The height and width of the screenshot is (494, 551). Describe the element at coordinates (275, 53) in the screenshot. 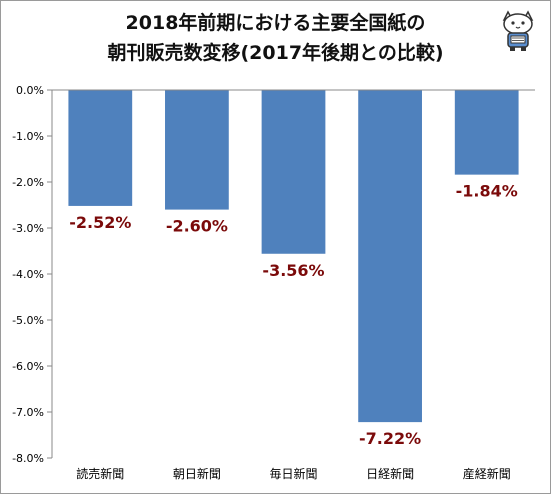

I see `chart-title-line-2: 朝刊販売数変移(2017年後期との比較)` at that location.